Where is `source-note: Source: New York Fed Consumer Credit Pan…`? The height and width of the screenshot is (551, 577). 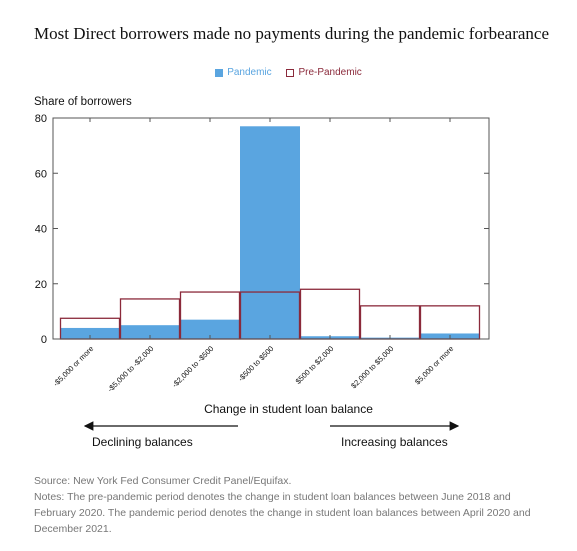
source-note: Source: New York Fed Consumer Credit Pan… is located at coordinates (163, 481).